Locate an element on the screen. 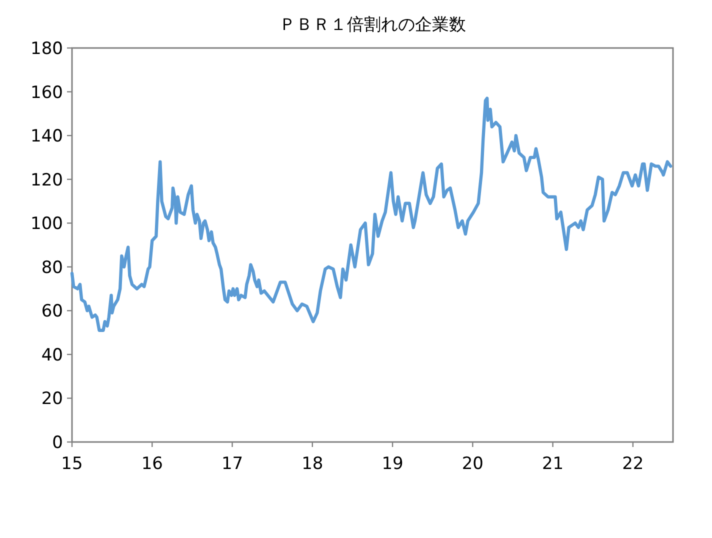 The height and width of the screenshot is (538, 712). y-tick-label: 20 is located at coordinates (52, 399).